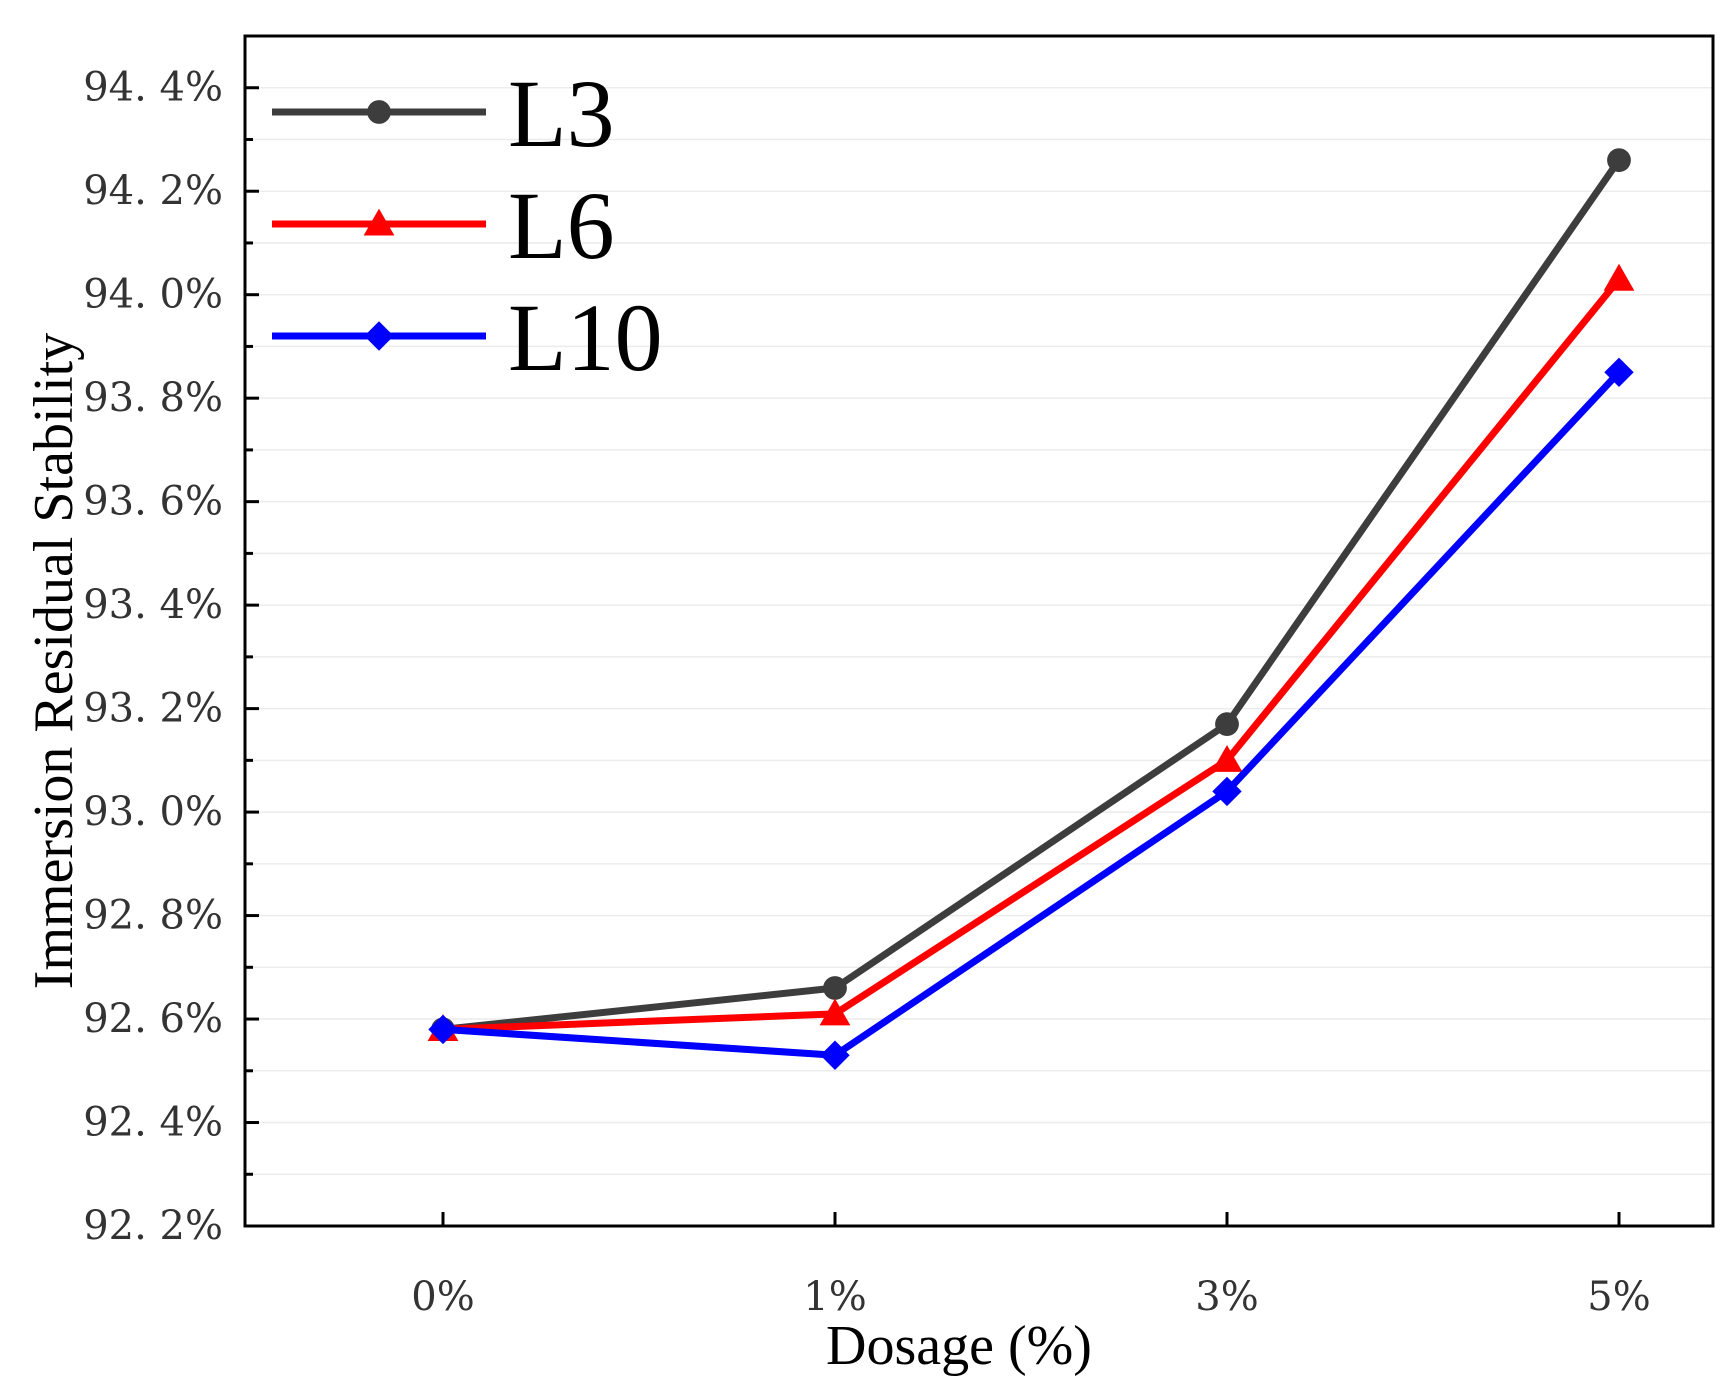 This screenshot has height=1397, width=1735. Describe the element at coordinates (153, 88) in the screenshot. I see `y-tick-label: 94. 4%` at that location.